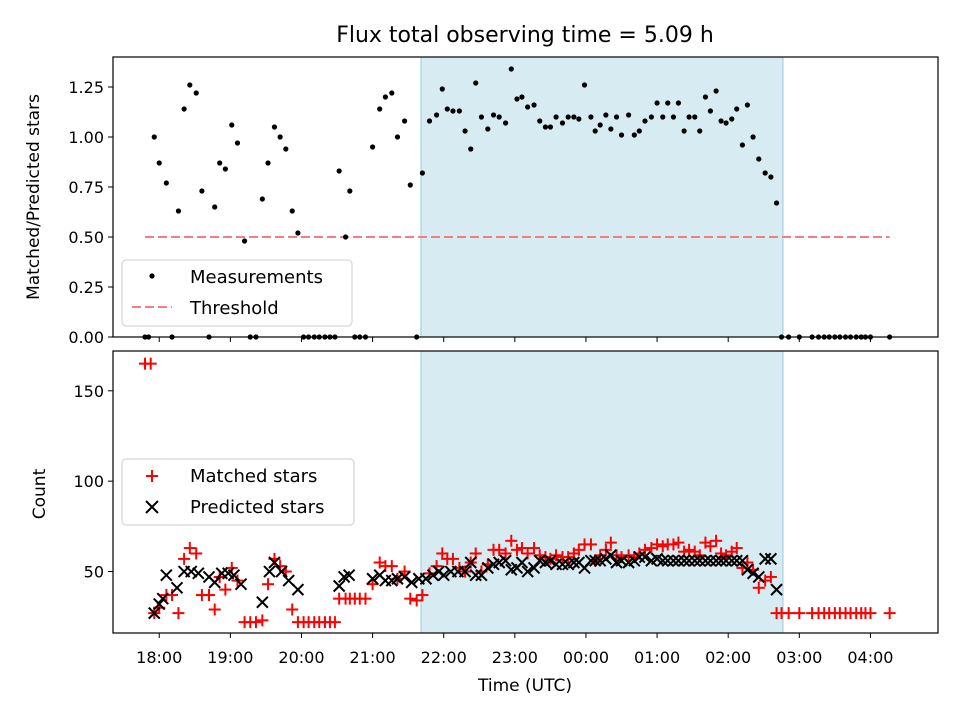  What do you see at coordinates (152, 507) in the screenshot?
I see `legend-predicted-marker` at bounding box center [152, 507].